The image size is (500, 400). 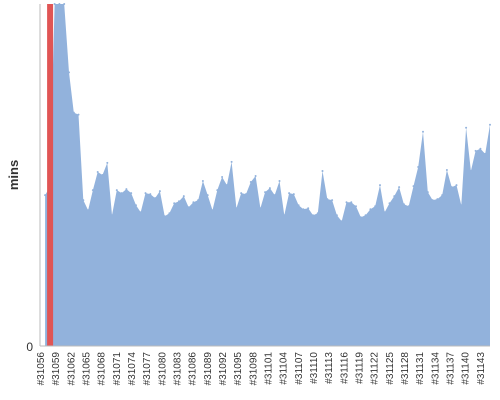 I want to click on x-tick-label: #31125, so click(x=390, y=368).